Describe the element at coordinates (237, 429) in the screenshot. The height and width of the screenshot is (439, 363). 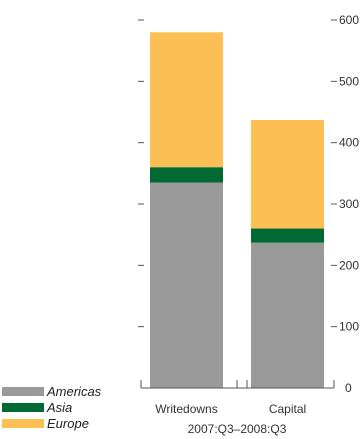
I see `x-group-label: 2007:Q3–2008:Q3` at that location.